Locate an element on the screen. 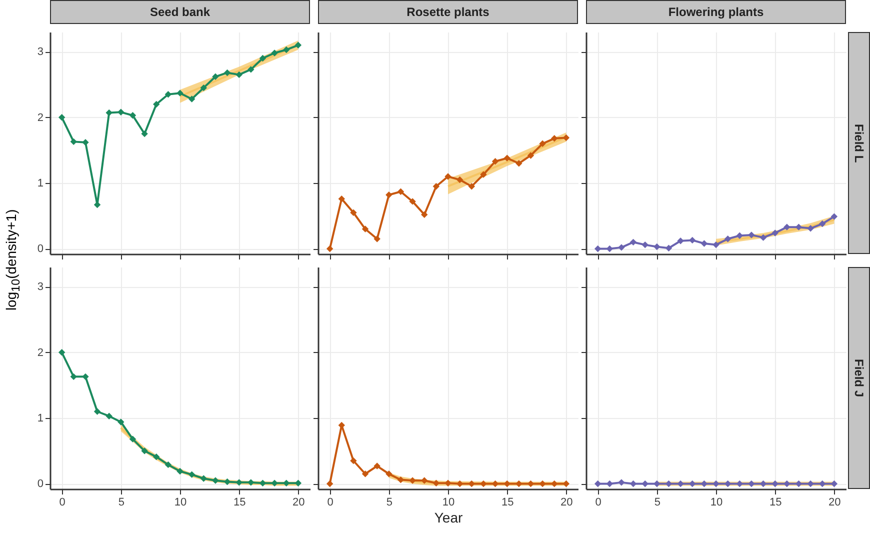 The width and height of the screenshot is (870, 543). x-axis-title: Year is located at coordinates (448, 518).